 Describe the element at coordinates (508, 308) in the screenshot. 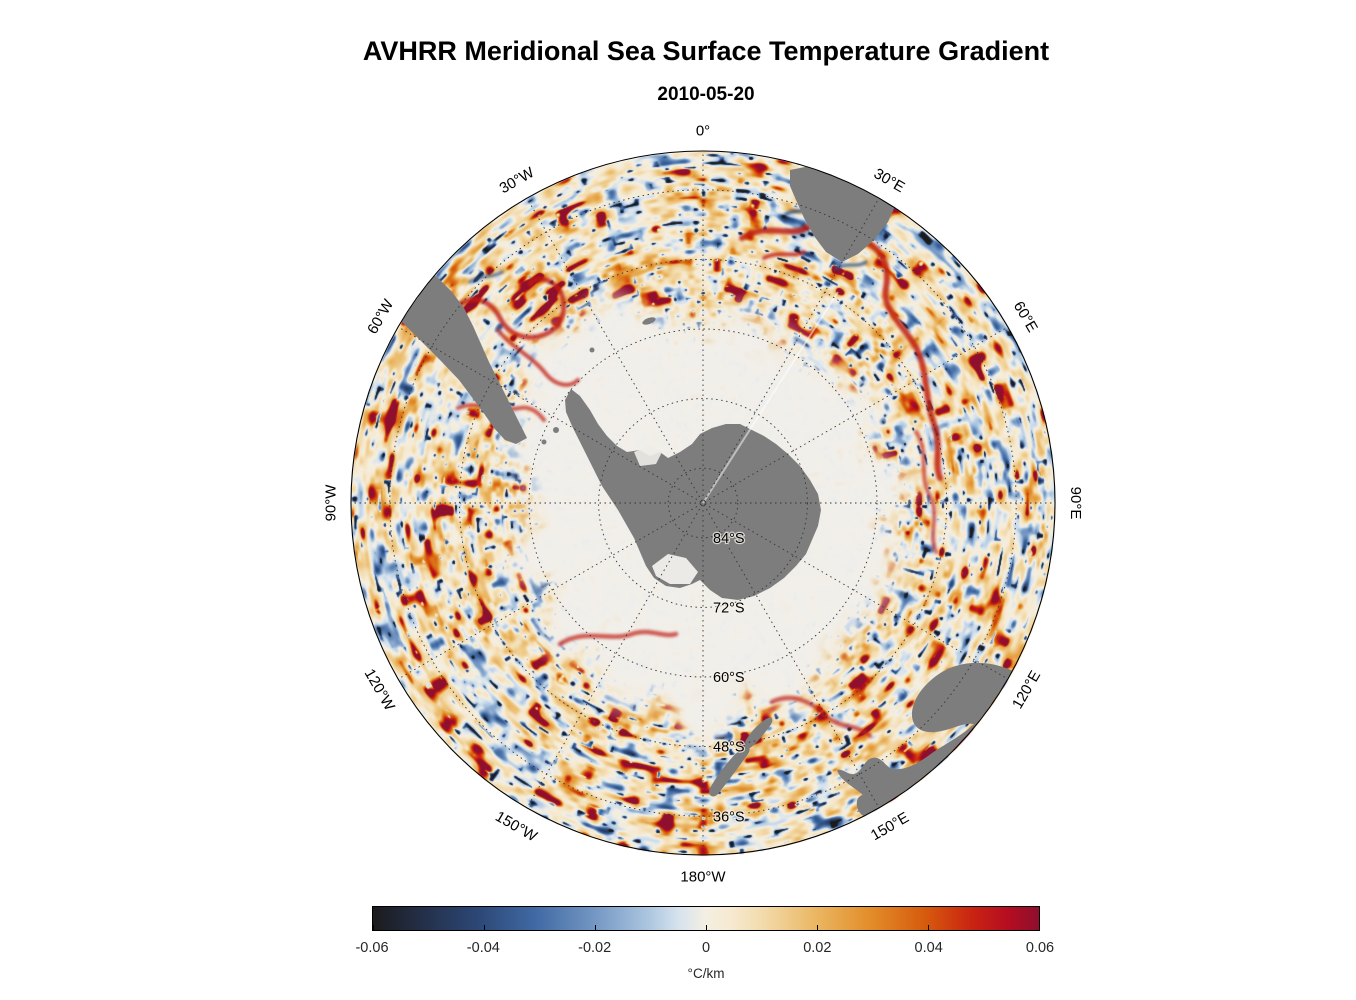

I see `falkland-front` at that location.